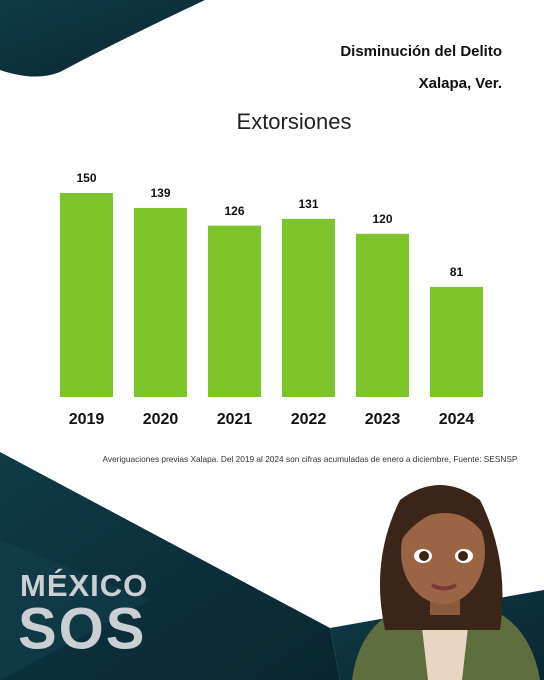  What do you see at coordinates (421, 51) in the screenshot?
I see `header-line: Disminución del Delito` at bounding box center [421, 51].